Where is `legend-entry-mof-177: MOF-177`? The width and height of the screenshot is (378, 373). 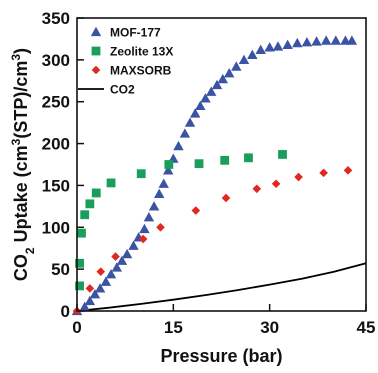 legend-entry-mof-177: MOF-177 is located at coordinates (125, 33).